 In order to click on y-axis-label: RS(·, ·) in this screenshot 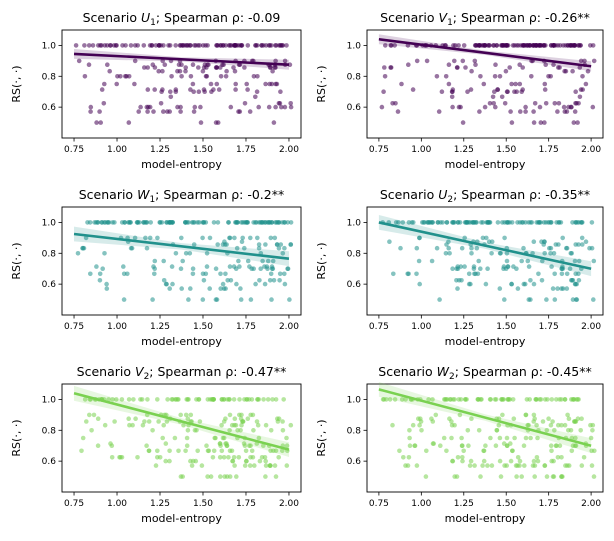, I will do `click(321, 437)`.